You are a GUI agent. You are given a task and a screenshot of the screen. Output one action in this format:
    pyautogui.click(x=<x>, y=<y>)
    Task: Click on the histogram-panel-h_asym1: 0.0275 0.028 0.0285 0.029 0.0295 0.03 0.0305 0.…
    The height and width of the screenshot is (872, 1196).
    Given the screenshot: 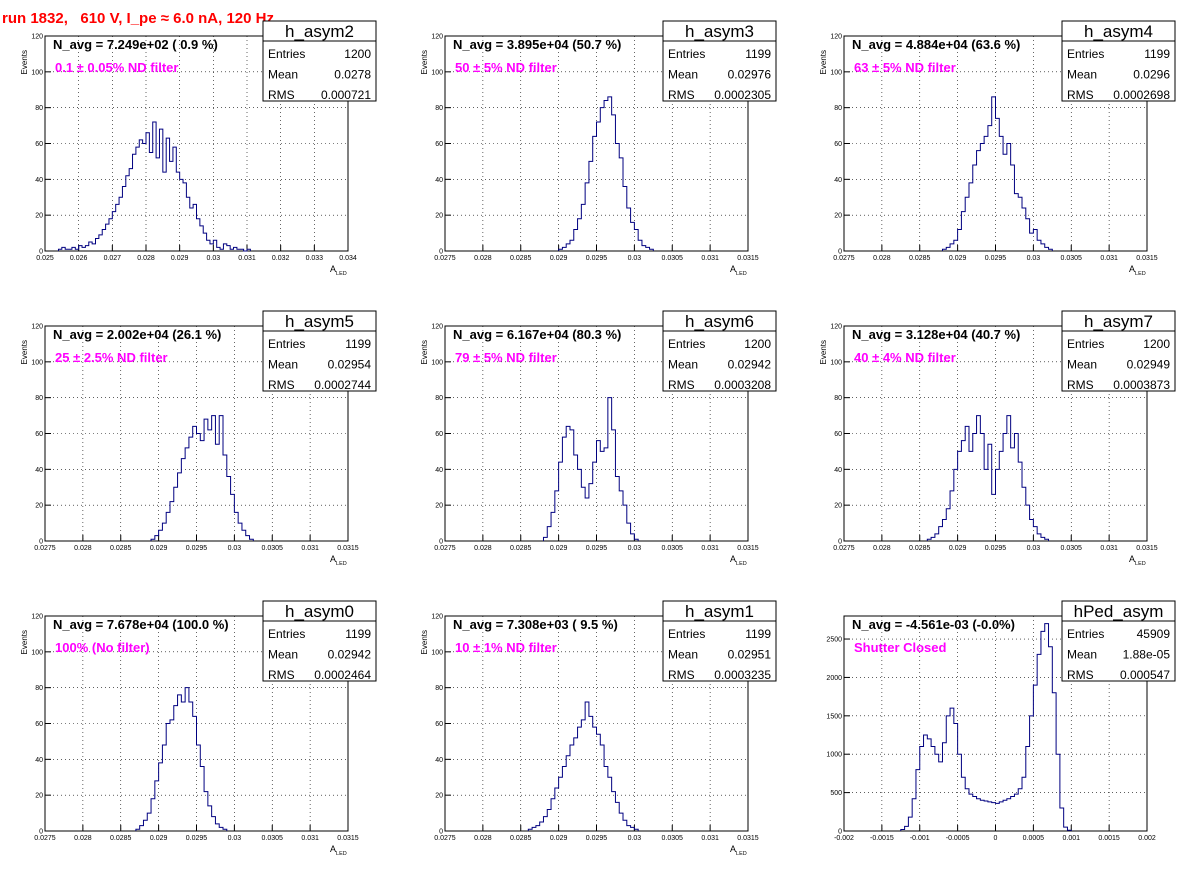 What is the action you would take?
    pyautogui.click(x=598, y=728)
    